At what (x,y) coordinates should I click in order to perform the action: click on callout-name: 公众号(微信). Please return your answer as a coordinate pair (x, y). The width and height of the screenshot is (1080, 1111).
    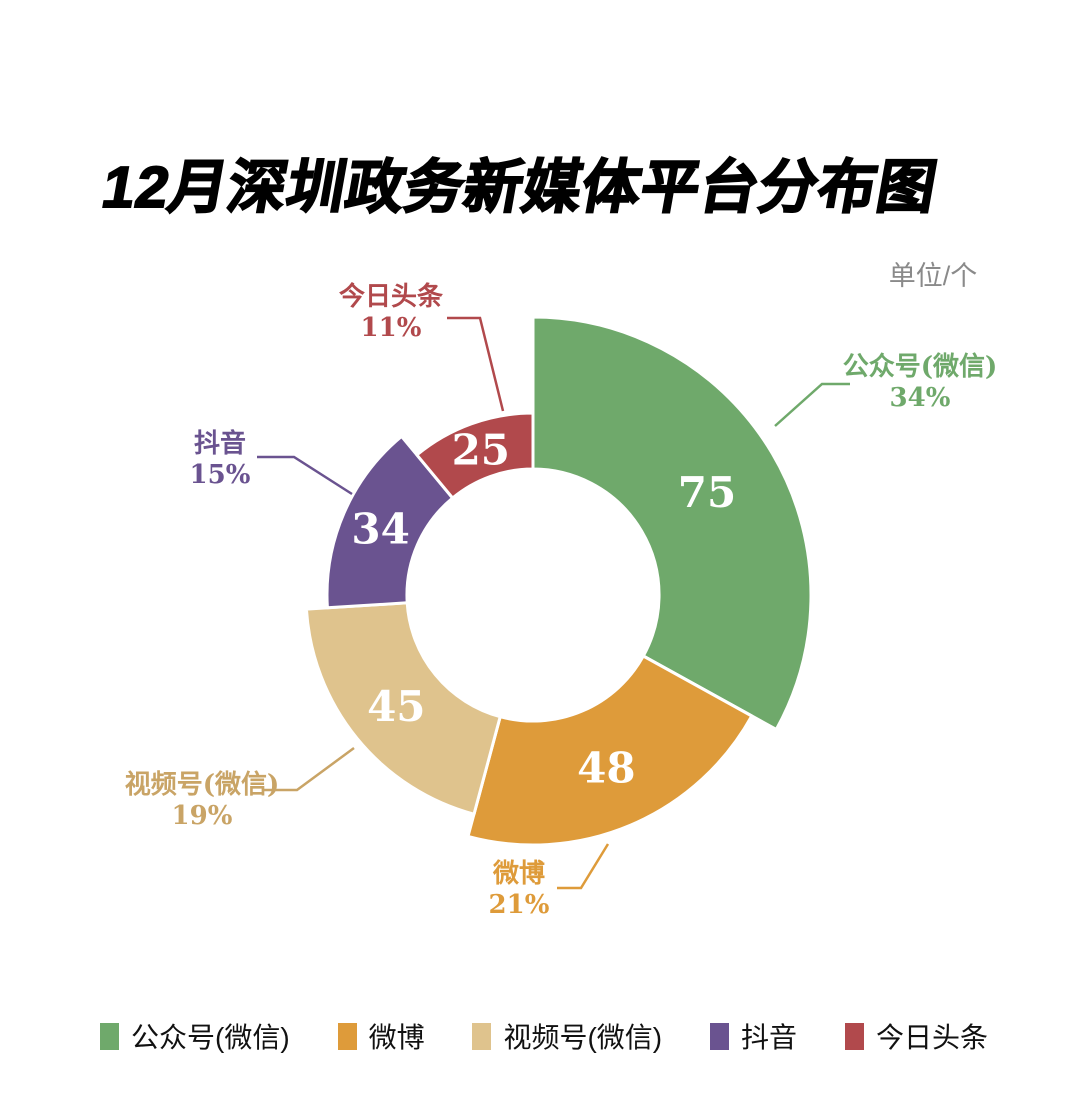
    Looking at the image, I should click on (920, 367).